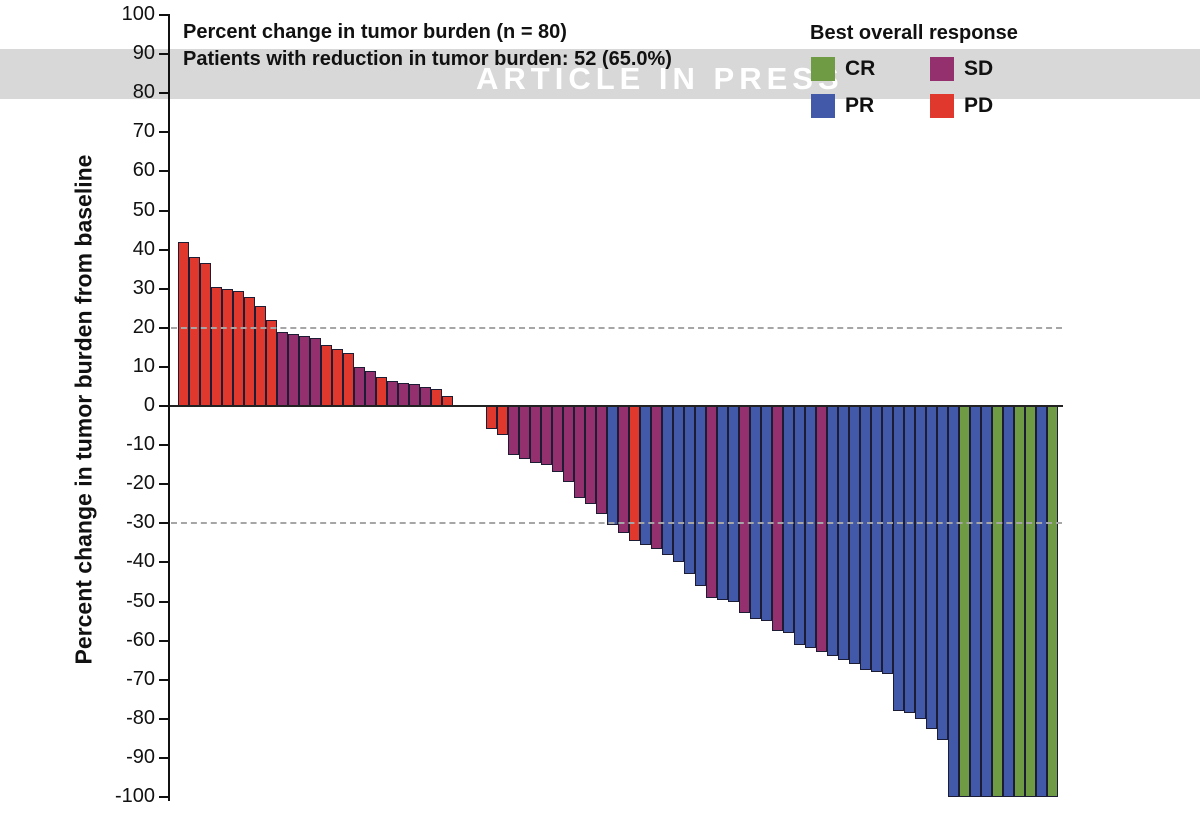  I want to click on y-axis-tick-label: -20, so click(140, 483).